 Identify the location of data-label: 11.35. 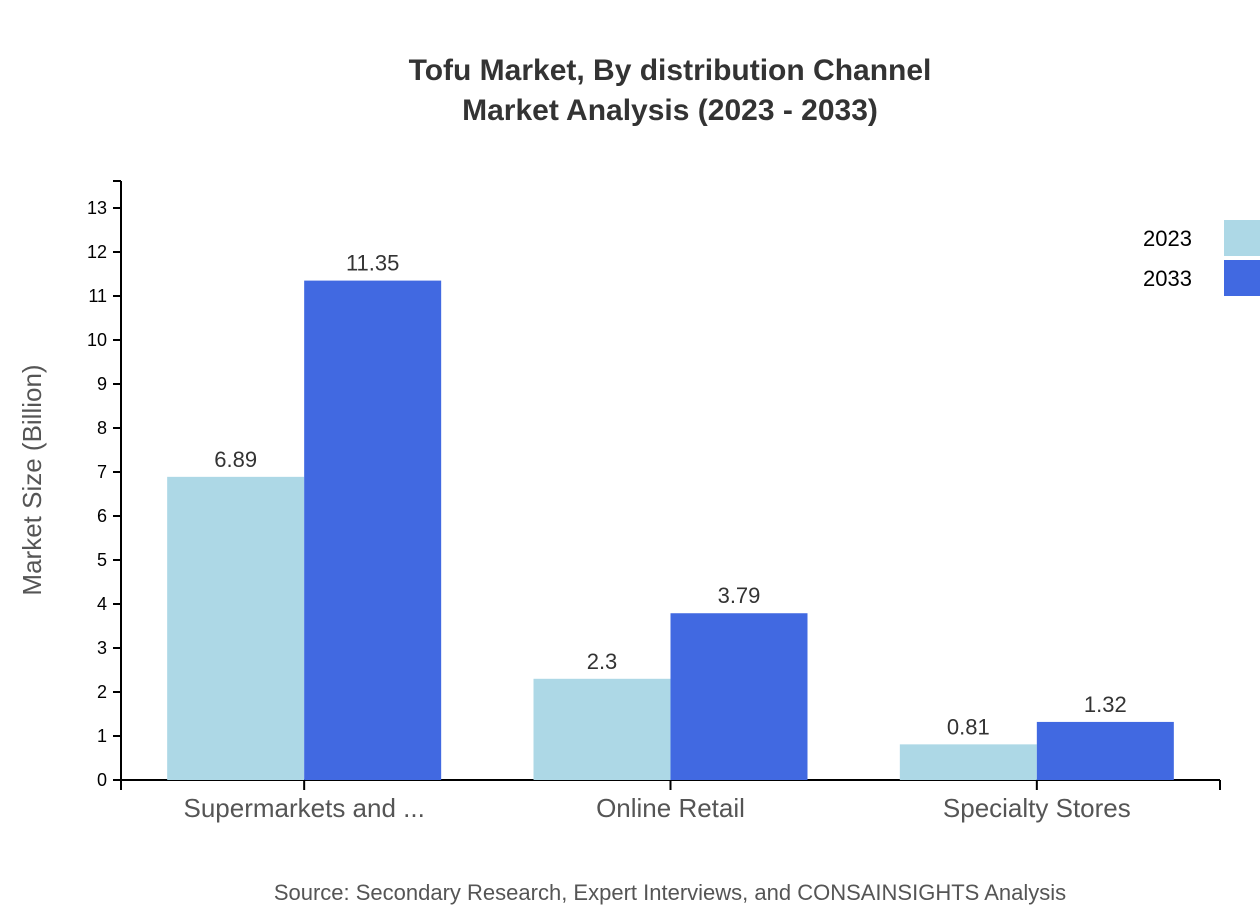
(372, 263).